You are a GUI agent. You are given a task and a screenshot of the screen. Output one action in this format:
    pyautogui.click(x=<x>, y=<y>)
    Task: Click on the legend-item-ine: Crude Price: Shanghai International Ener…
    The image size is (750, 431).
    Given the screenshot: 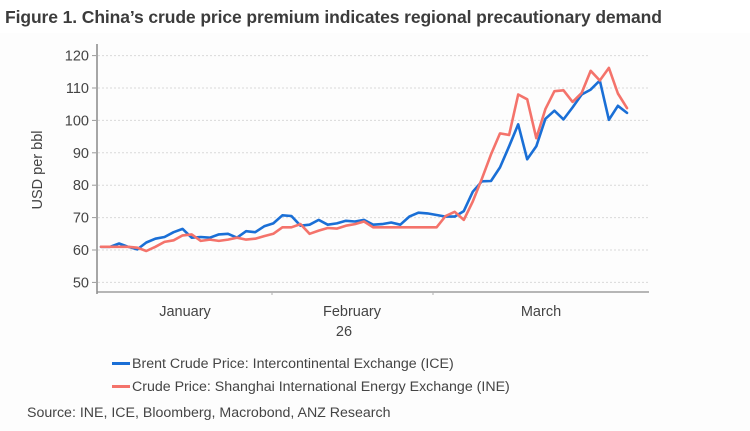 What is the action you would take?
    pyautogui.click(x=311, y=386)
    